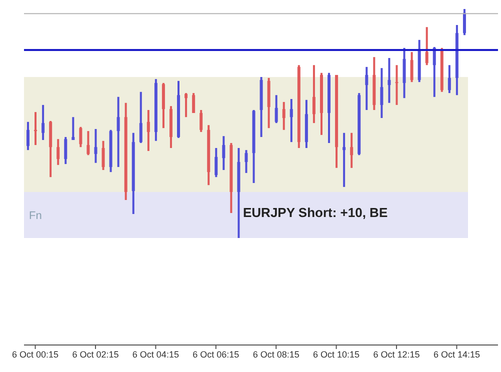 The width and height of the screenshot is (501, 372). What do you see at coordinates (276, 354) in the screenshot?
I see `x-tick-label: 6 Oct 08:15` at bounding box center [276, 354].